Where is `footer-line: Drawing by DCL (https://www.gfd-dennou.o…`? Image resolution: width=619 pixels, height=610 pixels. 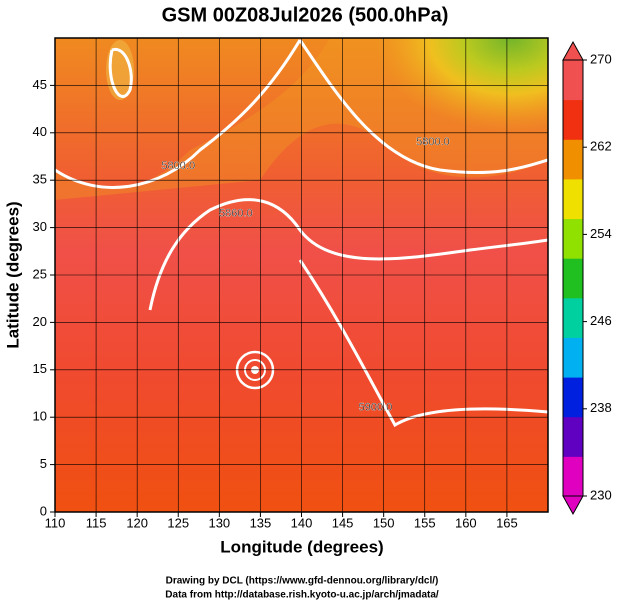
footer-line: Drawing by DCL (https://www.gfd-dennou.o… is located at coordinates (302, 581).